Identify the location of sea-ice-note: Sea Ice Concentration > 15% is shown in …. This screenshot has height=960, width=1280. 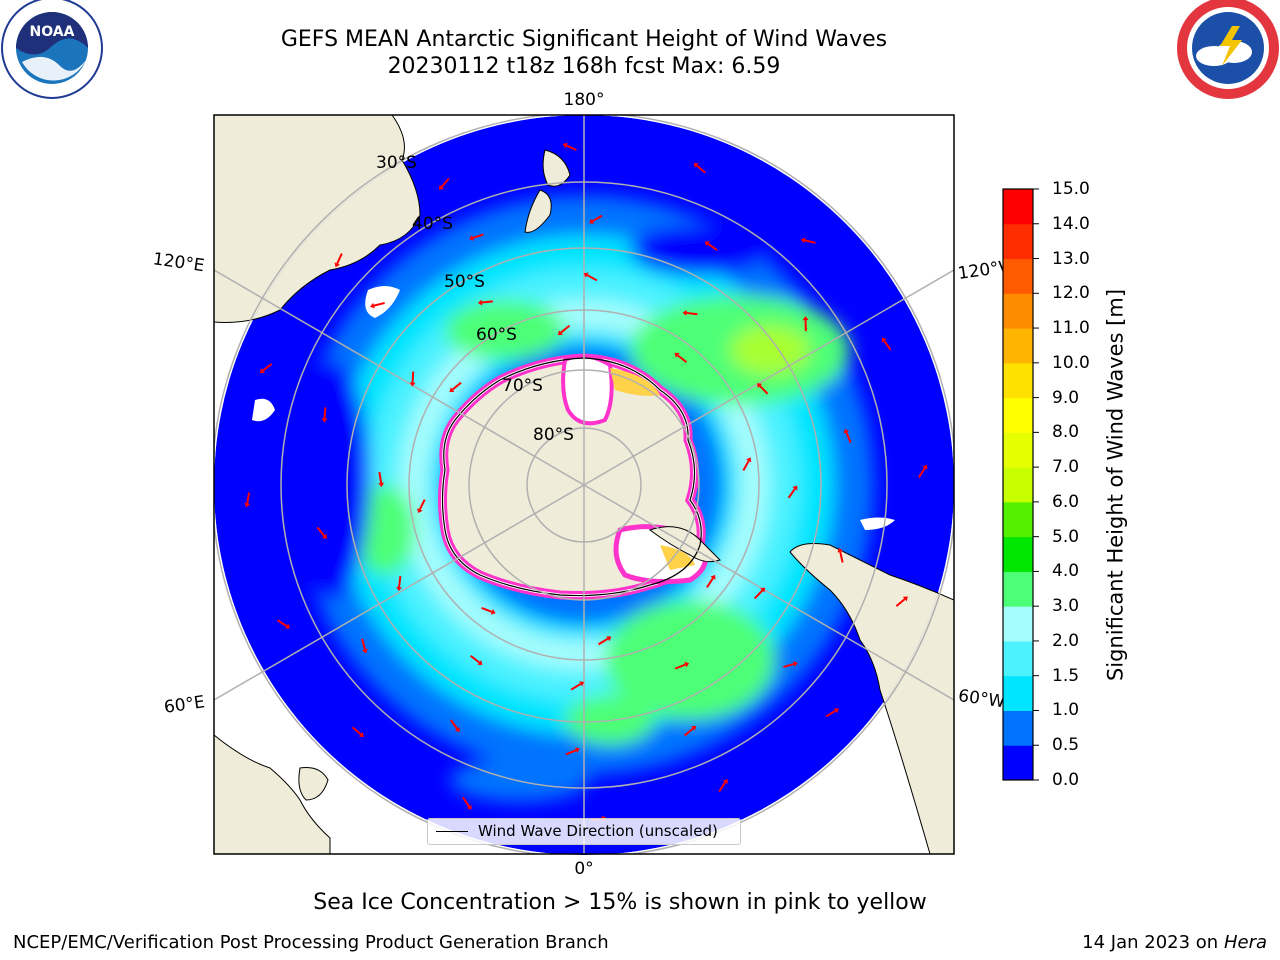
(620, 902).